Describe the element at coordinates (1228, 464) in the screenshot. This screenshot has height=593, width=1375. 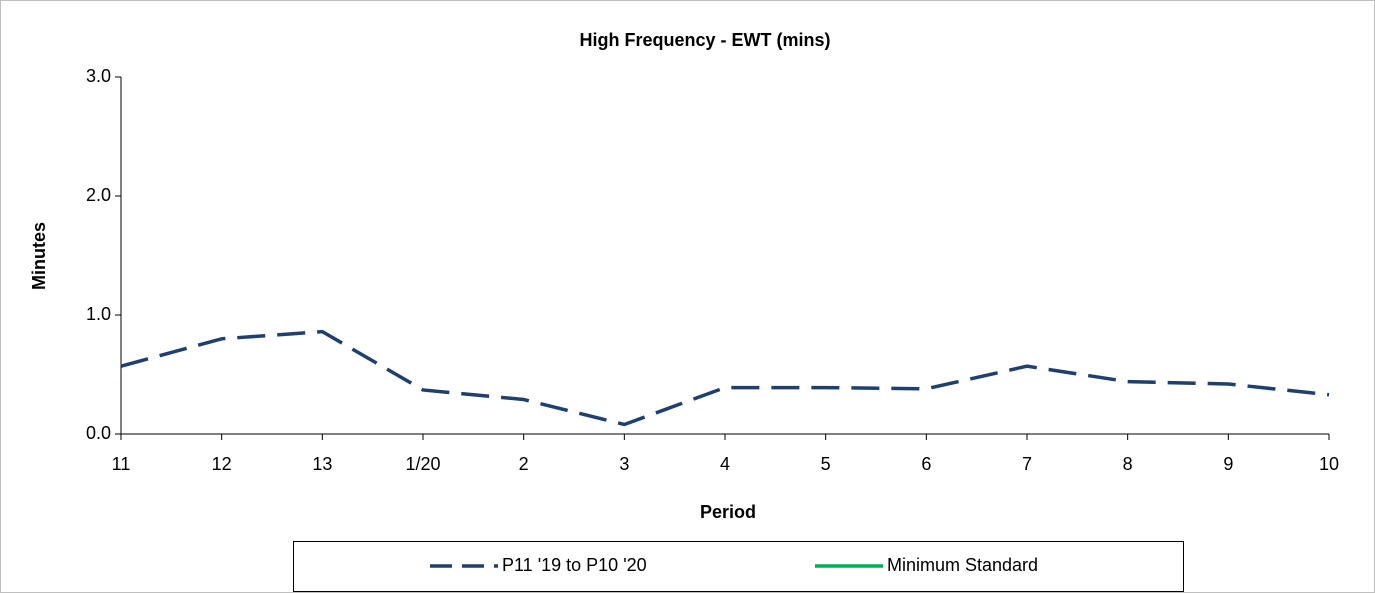
I see `x-tick-label: 9` at that location.